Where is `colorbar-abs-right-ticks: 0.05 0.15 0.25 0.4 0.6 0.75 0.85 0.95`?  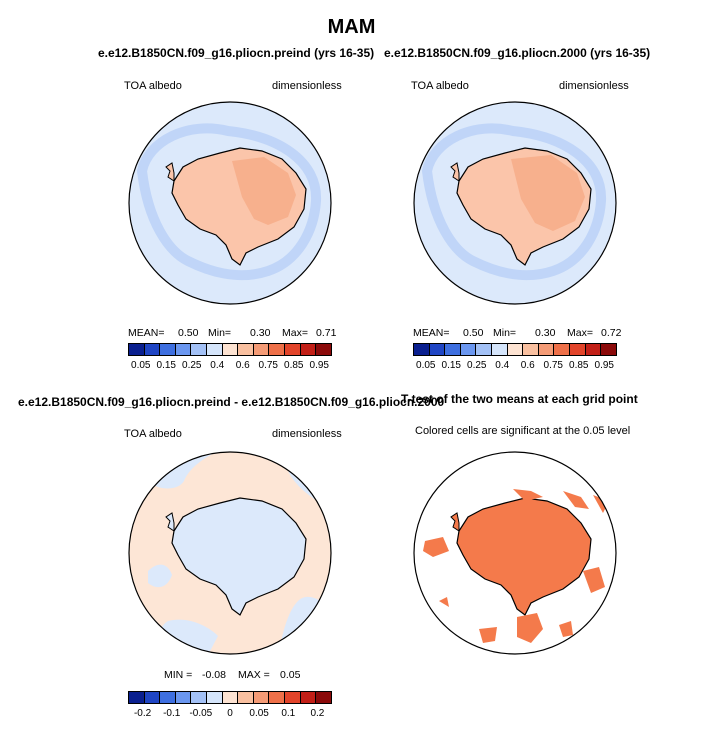
colorbar-abs-right-ticks: 0.05 0.15 0.25 0.4 0.6 0.75 0.85 0.95 is located at coordinates (515, 366).